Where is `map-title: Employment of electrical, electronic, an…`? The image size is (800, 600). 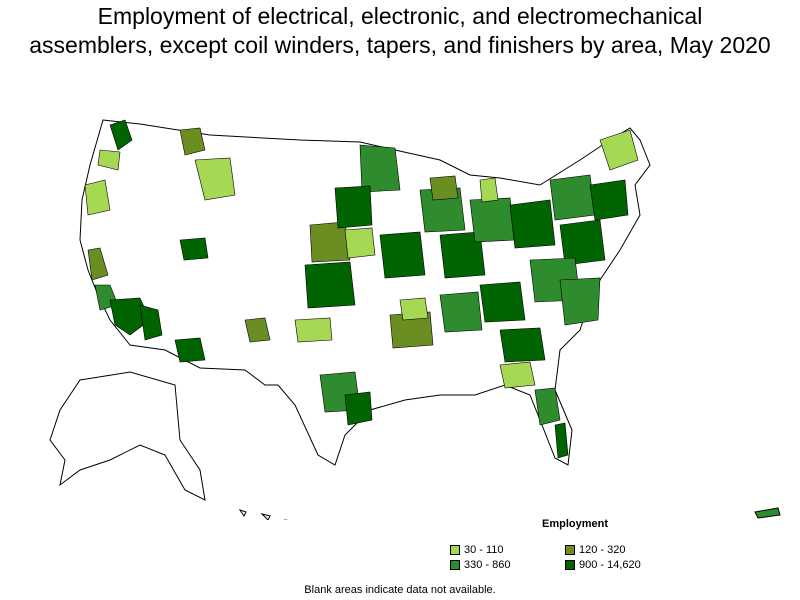 map-title: Employment of electrical, electronic, an… is located at coordinates (400, 31).